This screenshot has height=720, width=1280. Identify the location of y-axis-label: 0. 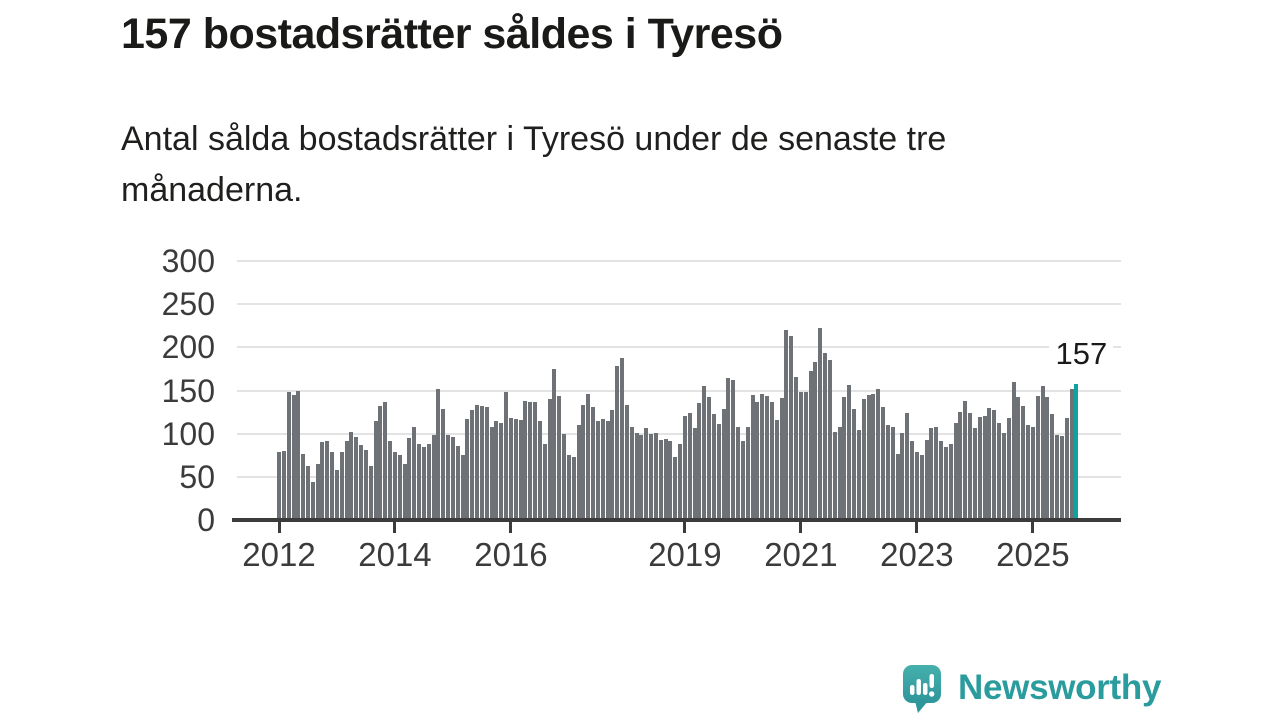
(206, 520).